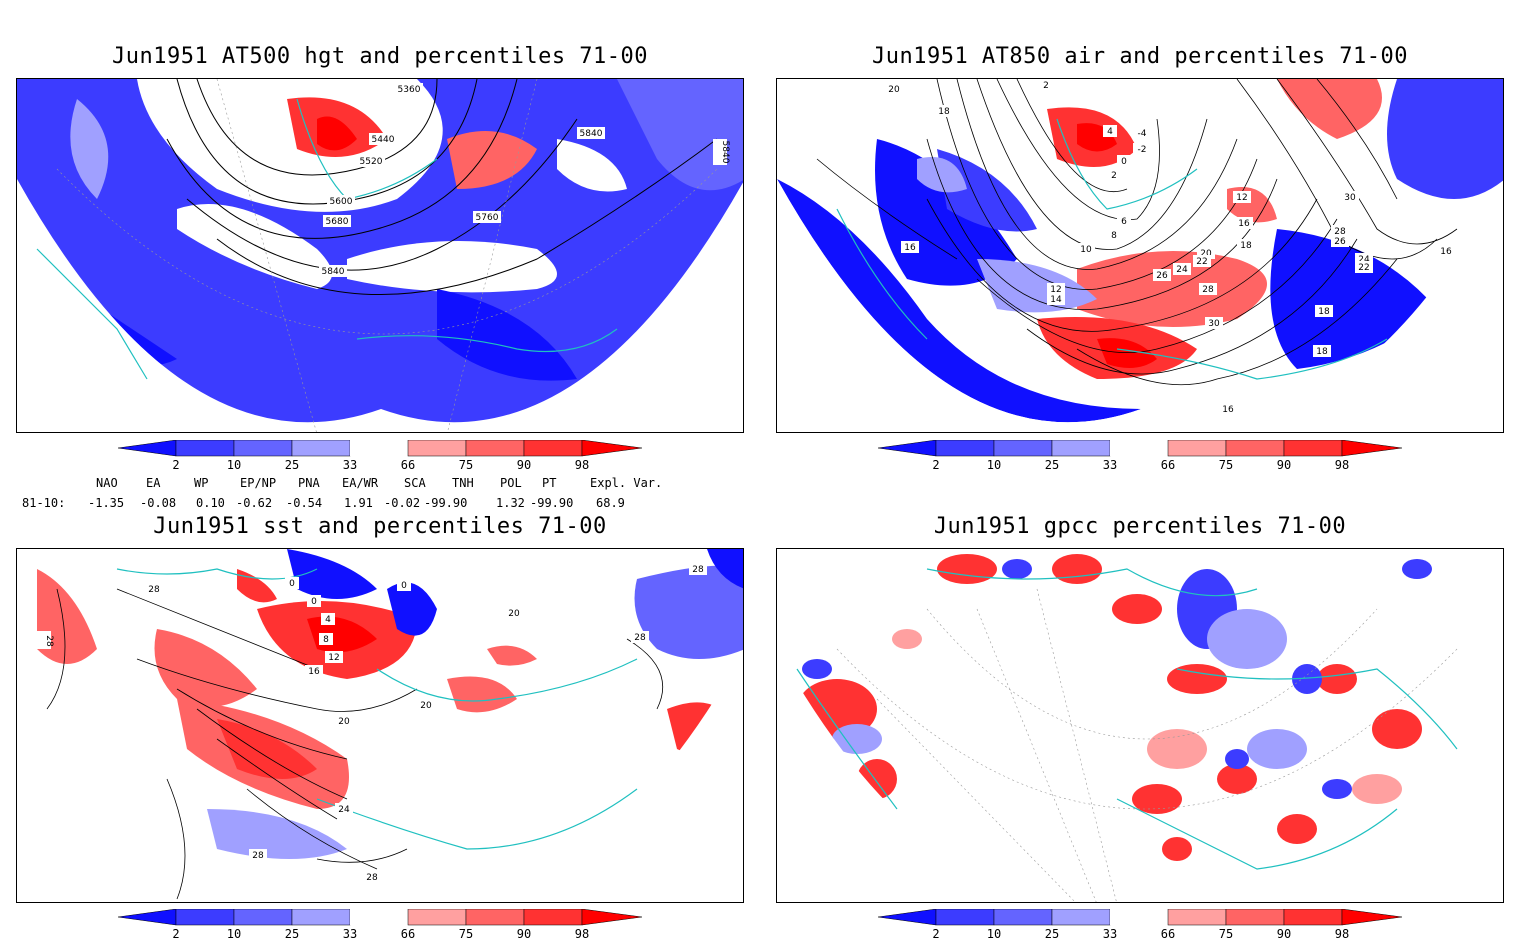 The image size is (1520, 943). What do you see at coordinates (371, 162) in the screenshot?
I see `contour-label: 5520` at bounding box center [371, 162].